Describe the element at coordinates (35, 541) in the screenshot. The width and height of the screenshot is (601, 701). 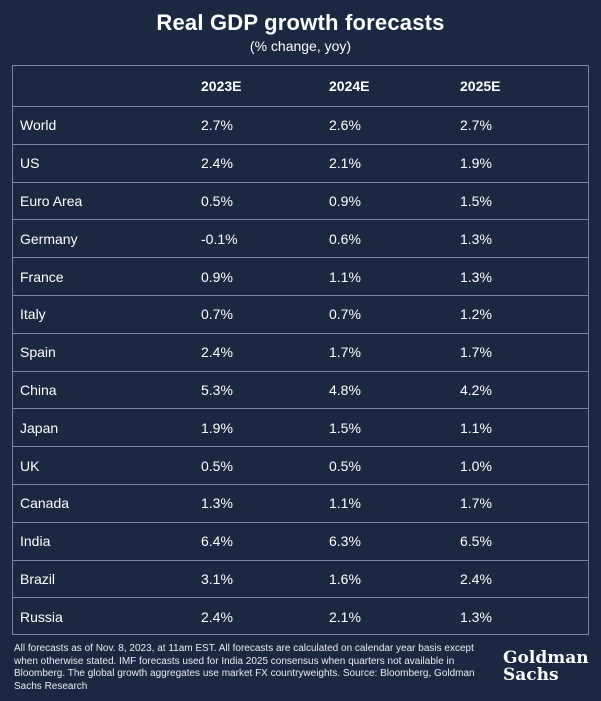
I see `row-label: India` at that location.